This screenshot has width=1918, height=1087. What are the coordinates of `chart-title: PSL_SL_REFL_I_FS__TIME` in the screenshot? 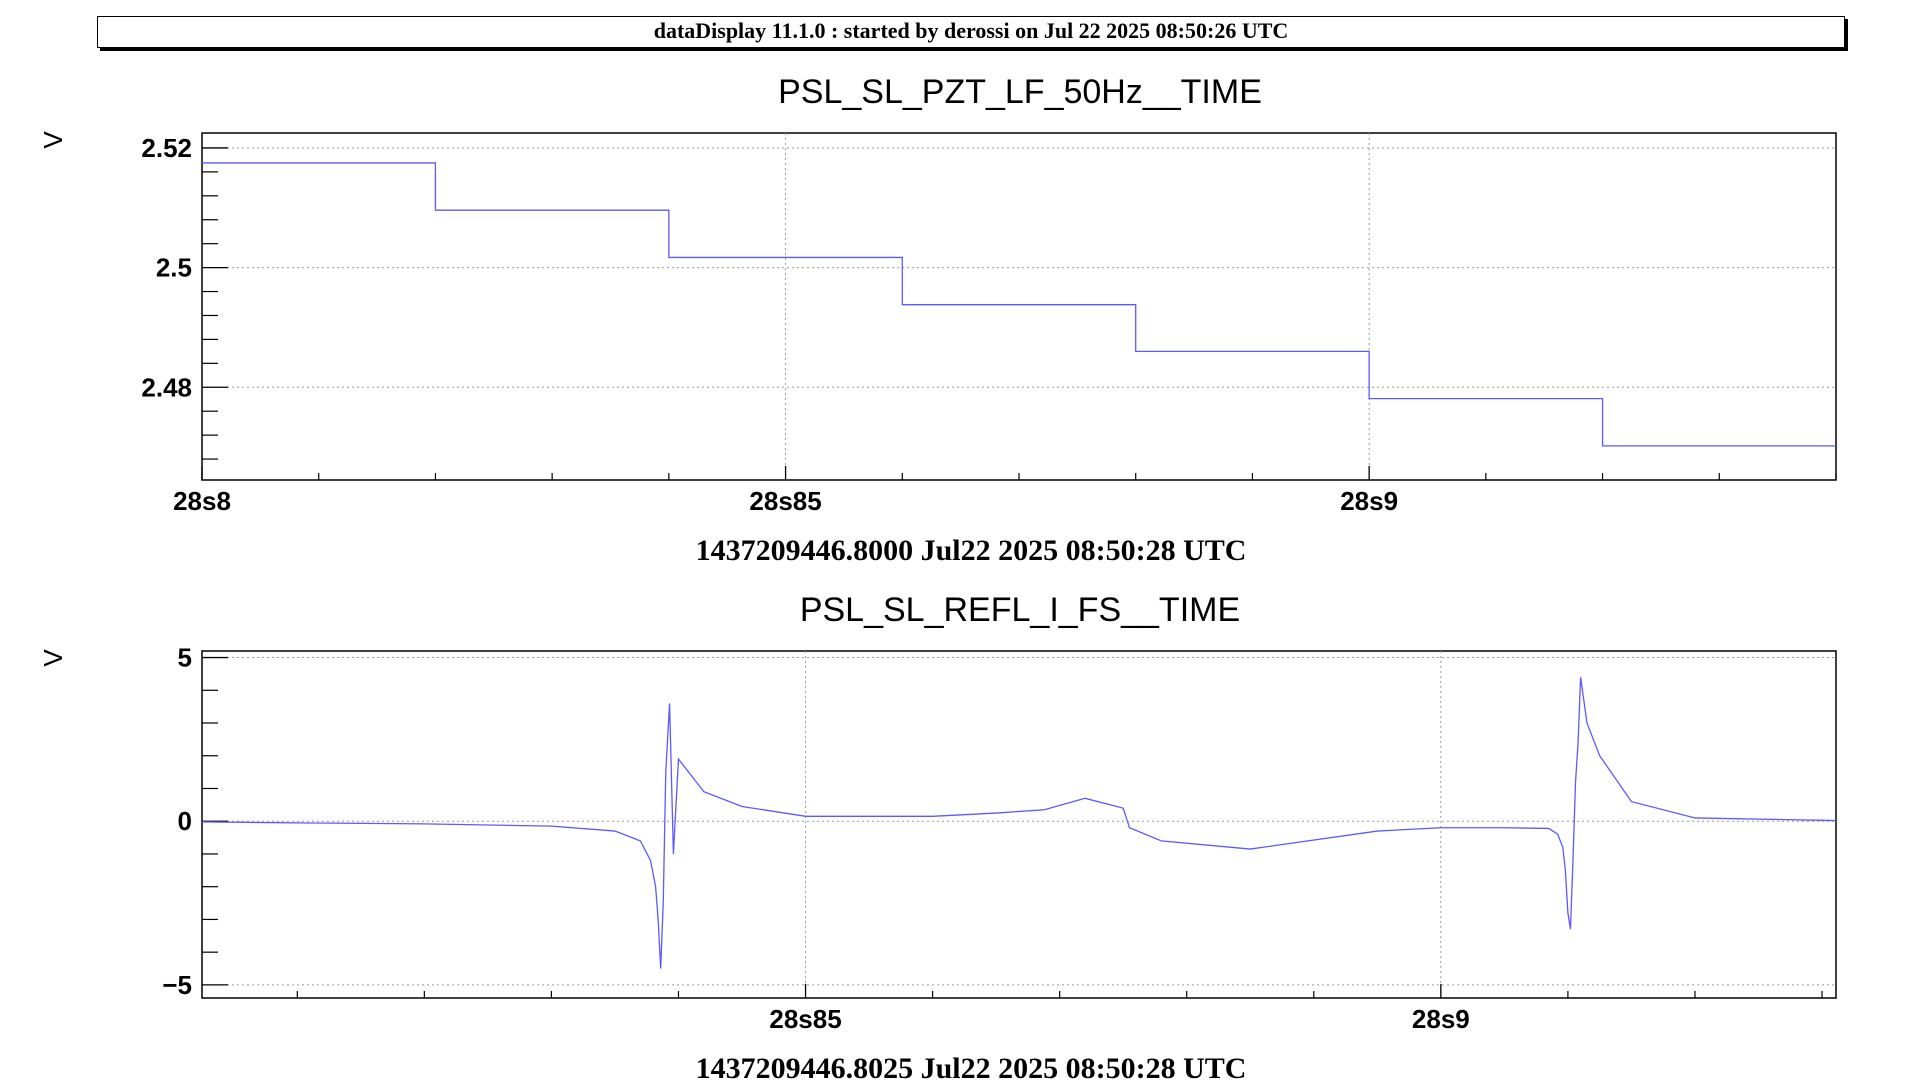 It's located at (1020, 610).